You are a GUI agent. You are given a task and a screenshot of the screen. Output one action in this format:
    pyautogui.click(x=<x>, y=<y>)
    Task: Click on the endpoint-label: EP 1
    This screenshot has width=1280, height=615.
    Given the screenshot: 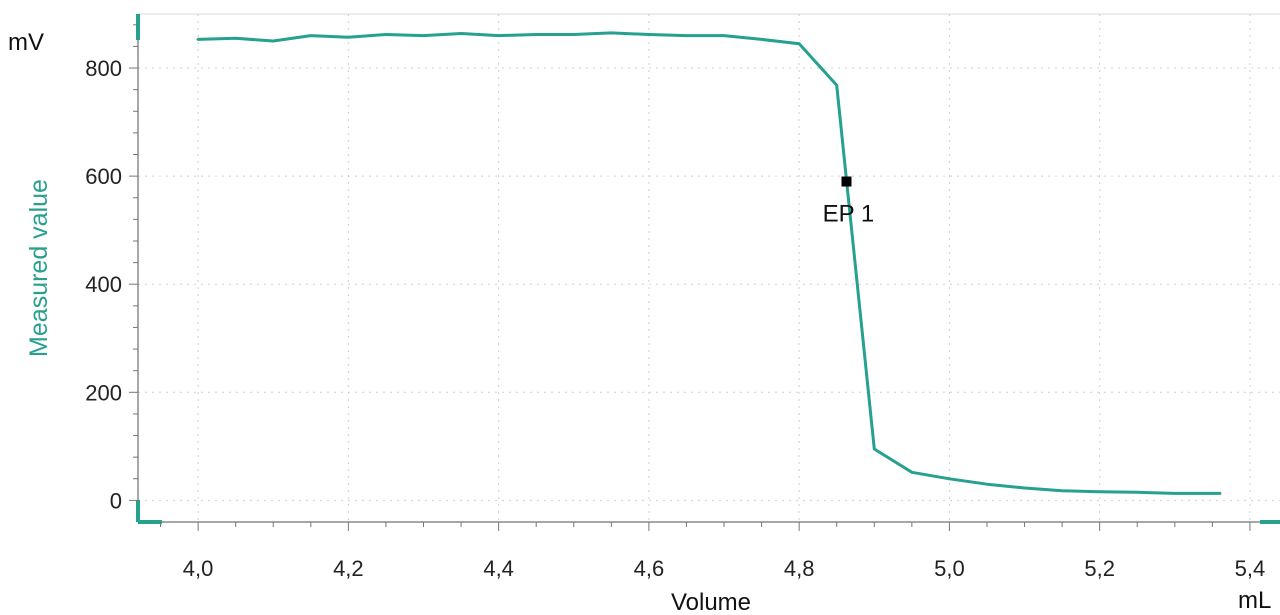 What is the action you would take?
    pyautogui.click(x=849, y=214)
    